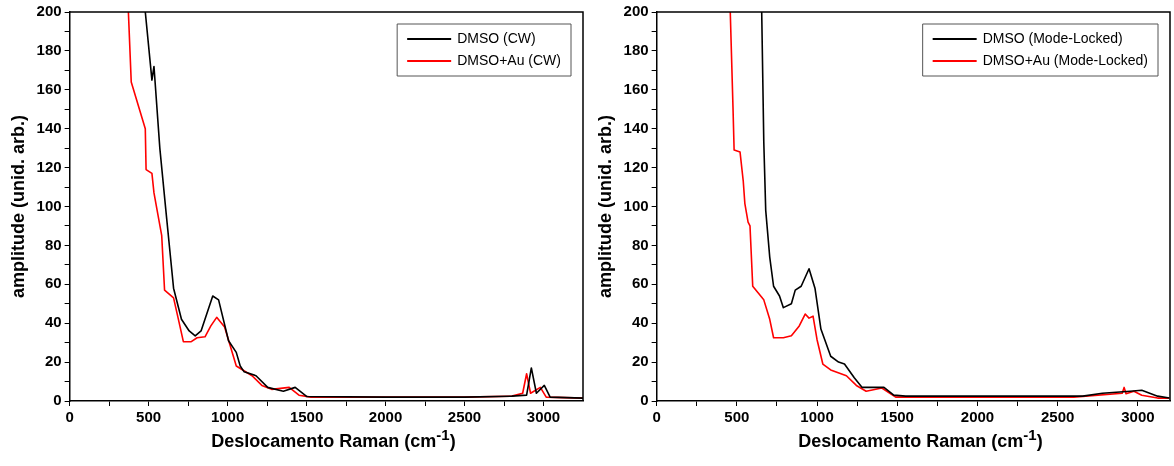  I want to click on legend-label: DMSO (Mode-Locked), so click(1052, 37).